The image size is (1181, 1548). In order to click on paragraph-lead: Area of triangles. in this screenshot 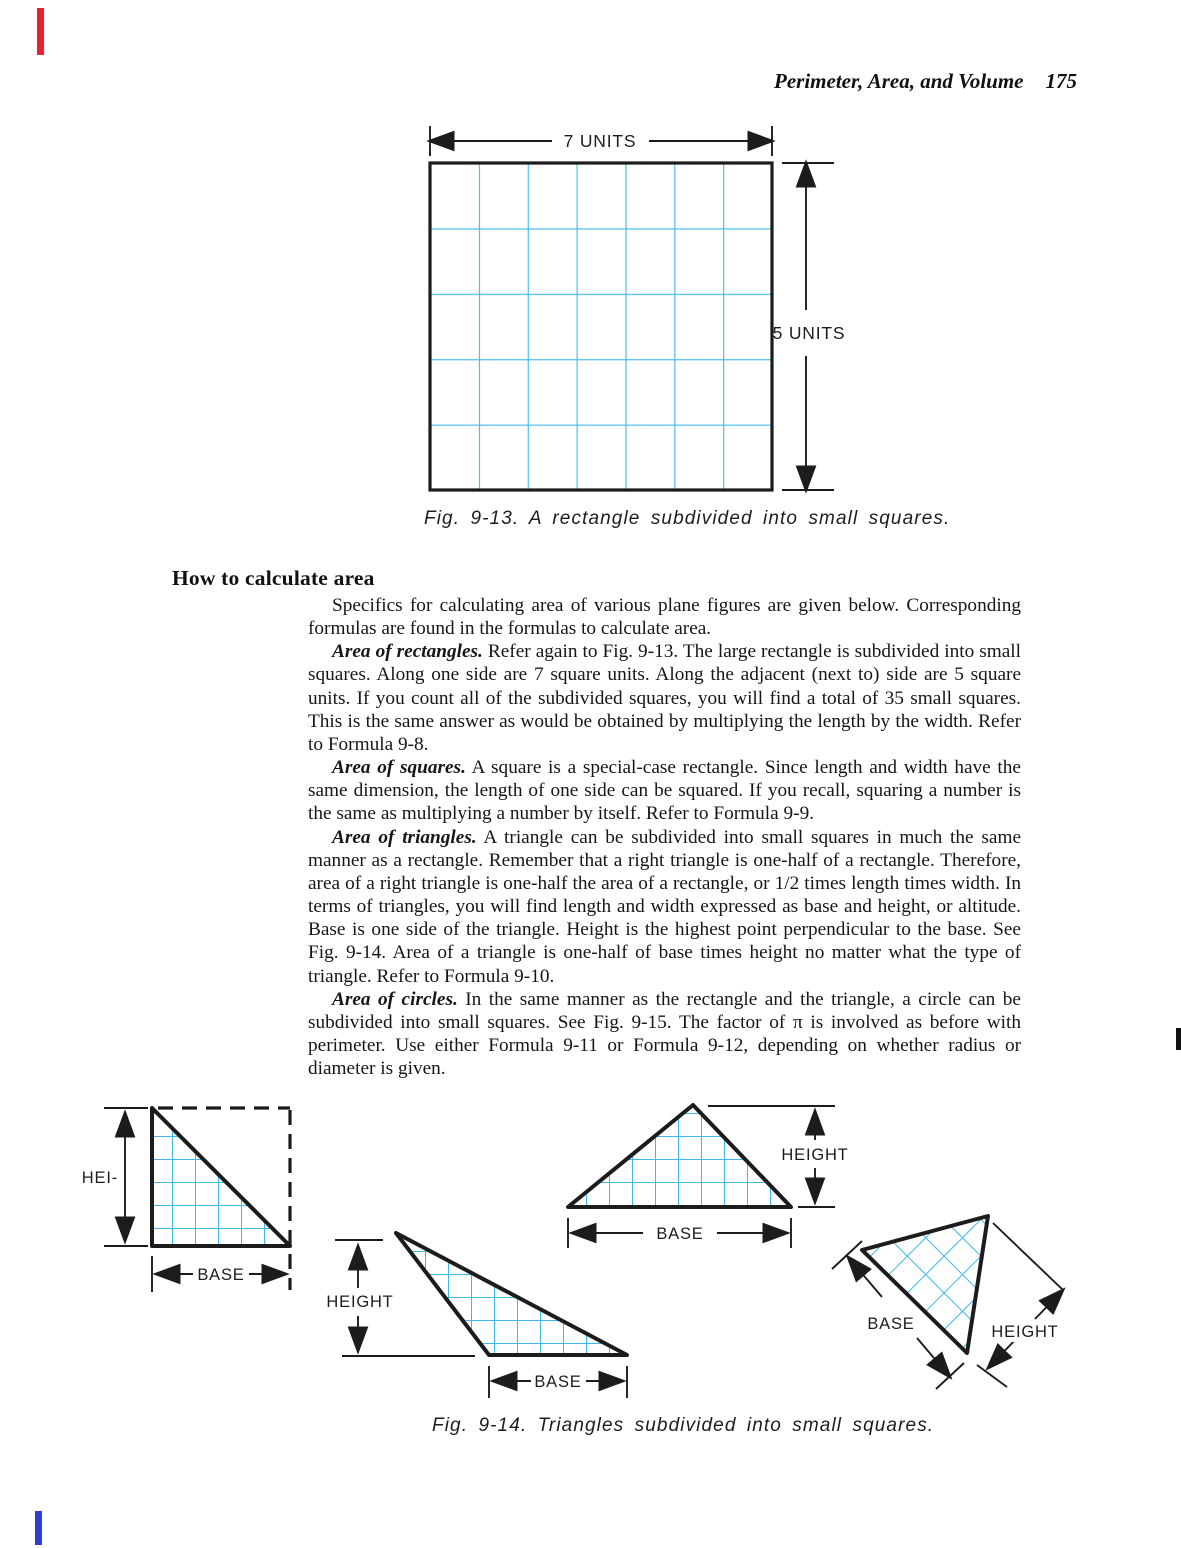, I will do `click(404, 837)`.